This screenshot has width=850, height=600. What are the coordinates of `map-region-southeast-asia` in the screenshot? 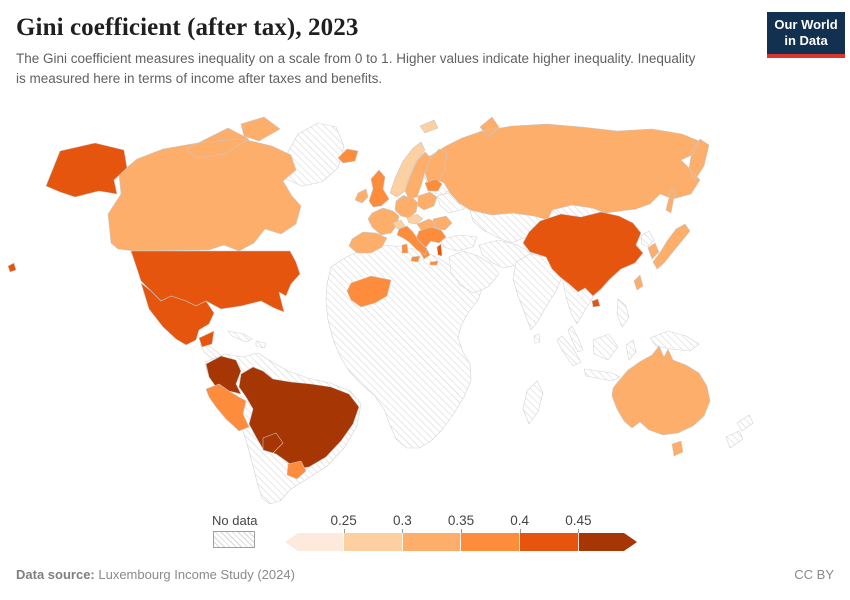 It's located at (596, 325).